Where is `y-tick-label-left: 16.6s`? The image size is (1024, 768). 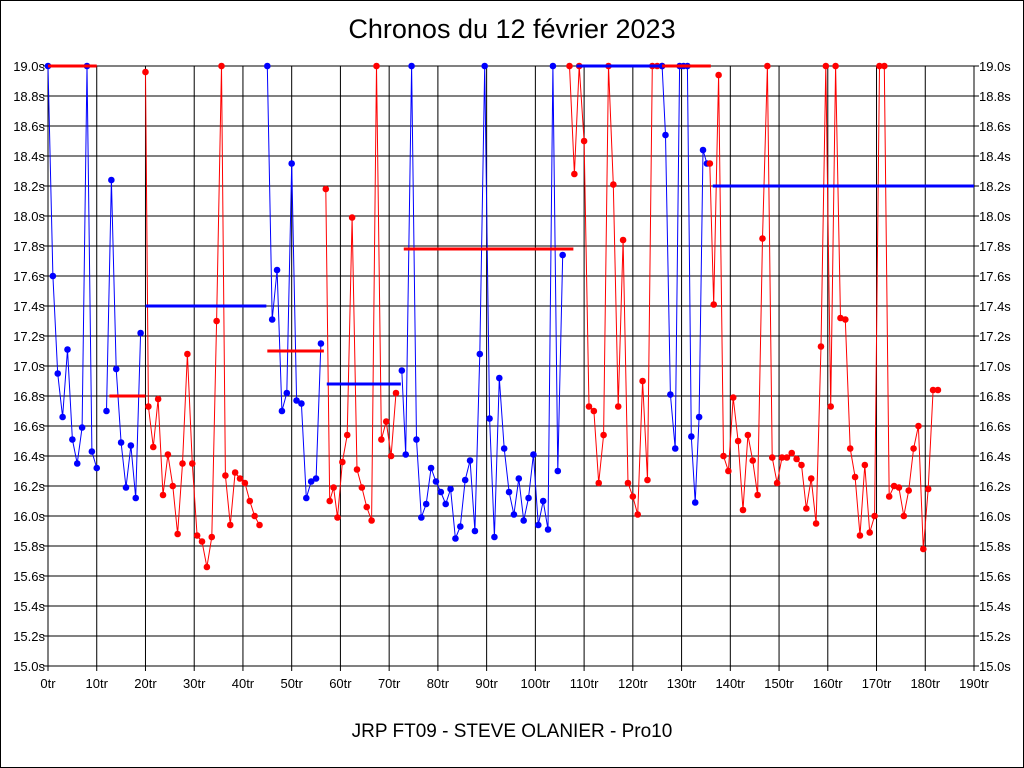 y-tick-label-left: 16.6s is located at coordinates (29, 426).